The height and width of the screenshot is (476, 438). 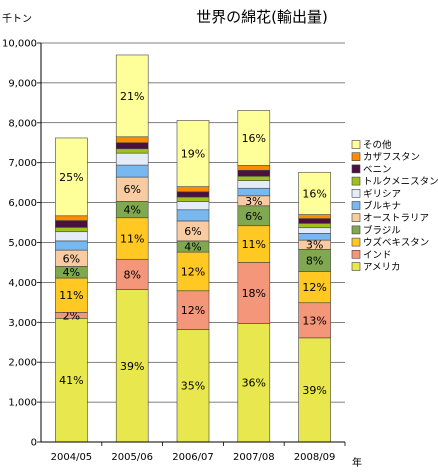 What do you see at coordinates (396, 218) in the screenshot?
I see `legend-label: オーストラリア` at bounding box center [396, 218].